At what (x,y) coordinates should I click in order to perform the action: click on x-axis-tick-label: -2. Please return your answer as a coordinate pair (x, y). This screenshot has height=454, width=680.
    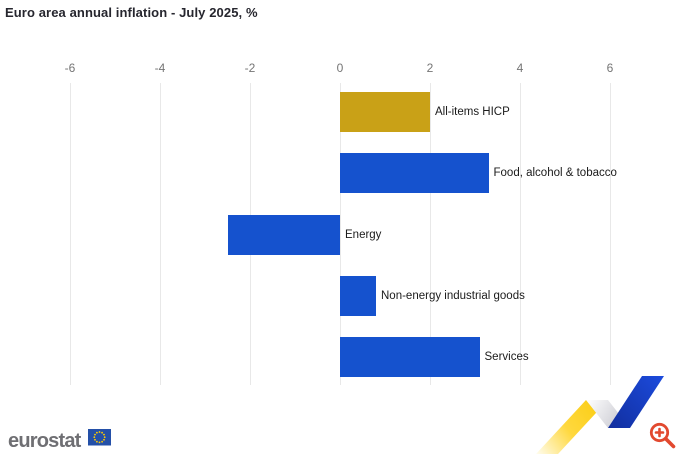
    Looking at the image, I should click on (250, 68).